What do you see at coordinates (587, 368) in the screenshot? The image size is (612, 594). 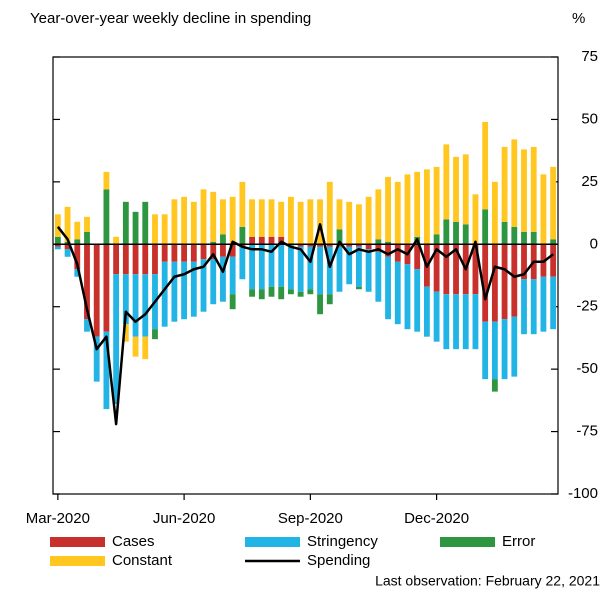 I see `y-tick-label: -50` at bounding box center [587, 368].